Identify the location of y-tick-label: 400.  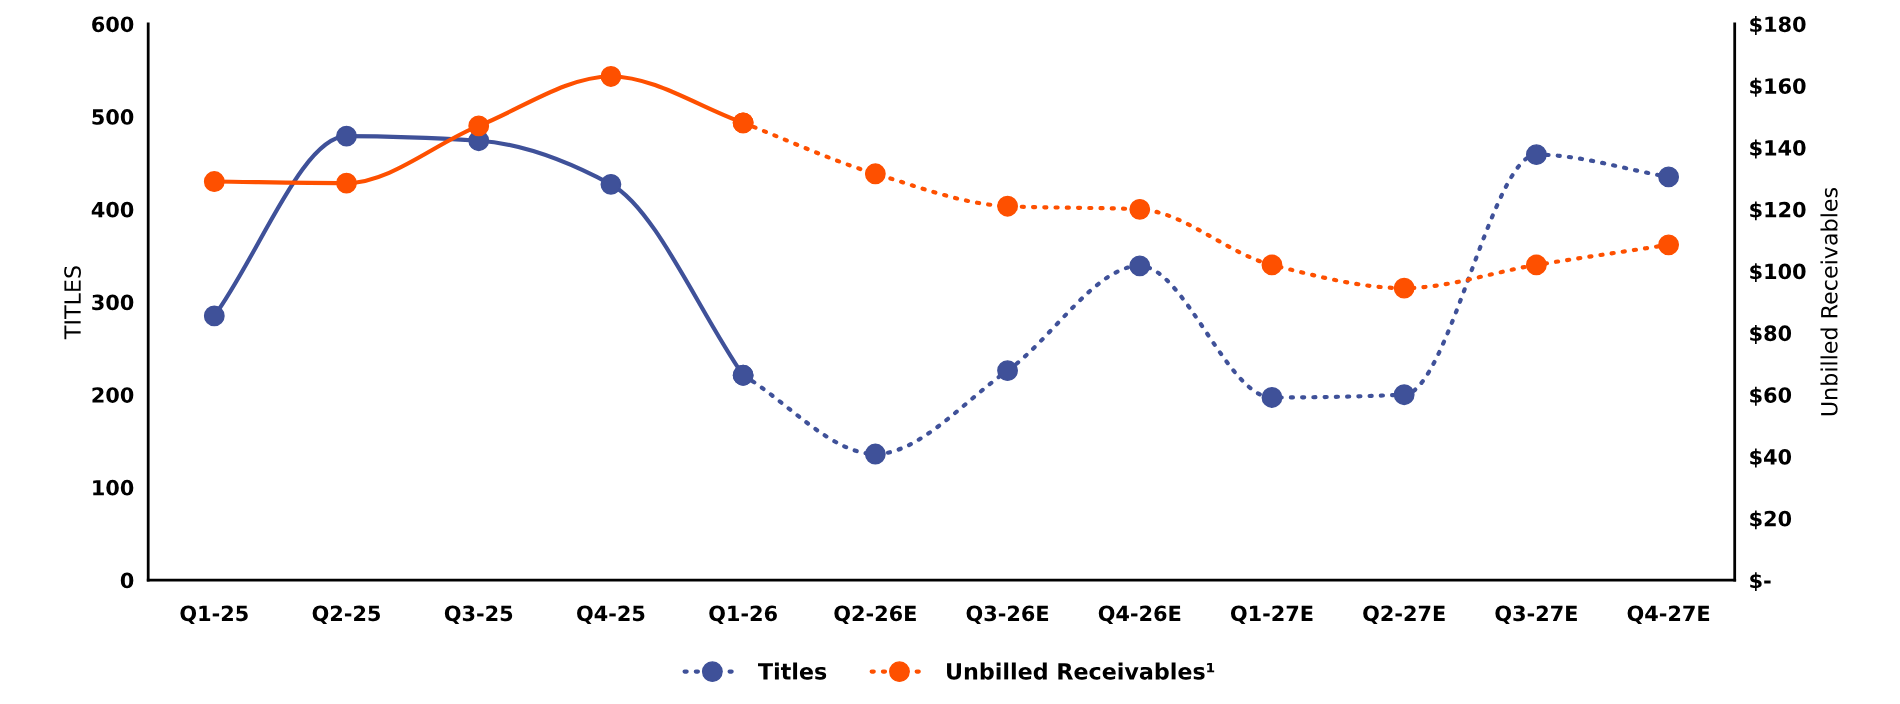
(112, 209).